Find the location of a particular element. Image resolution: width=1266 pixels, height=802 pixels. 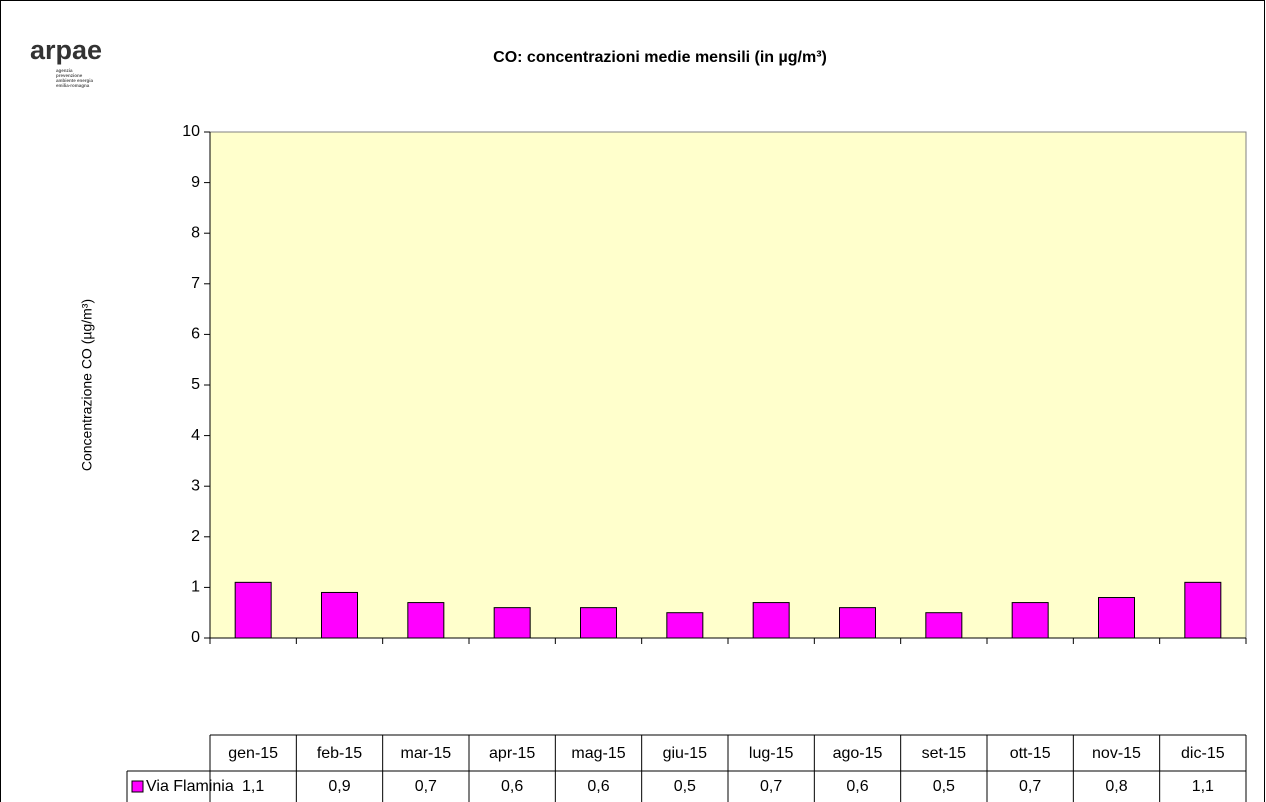

y-tick-label: 6 is located at coordinates (195, 334).